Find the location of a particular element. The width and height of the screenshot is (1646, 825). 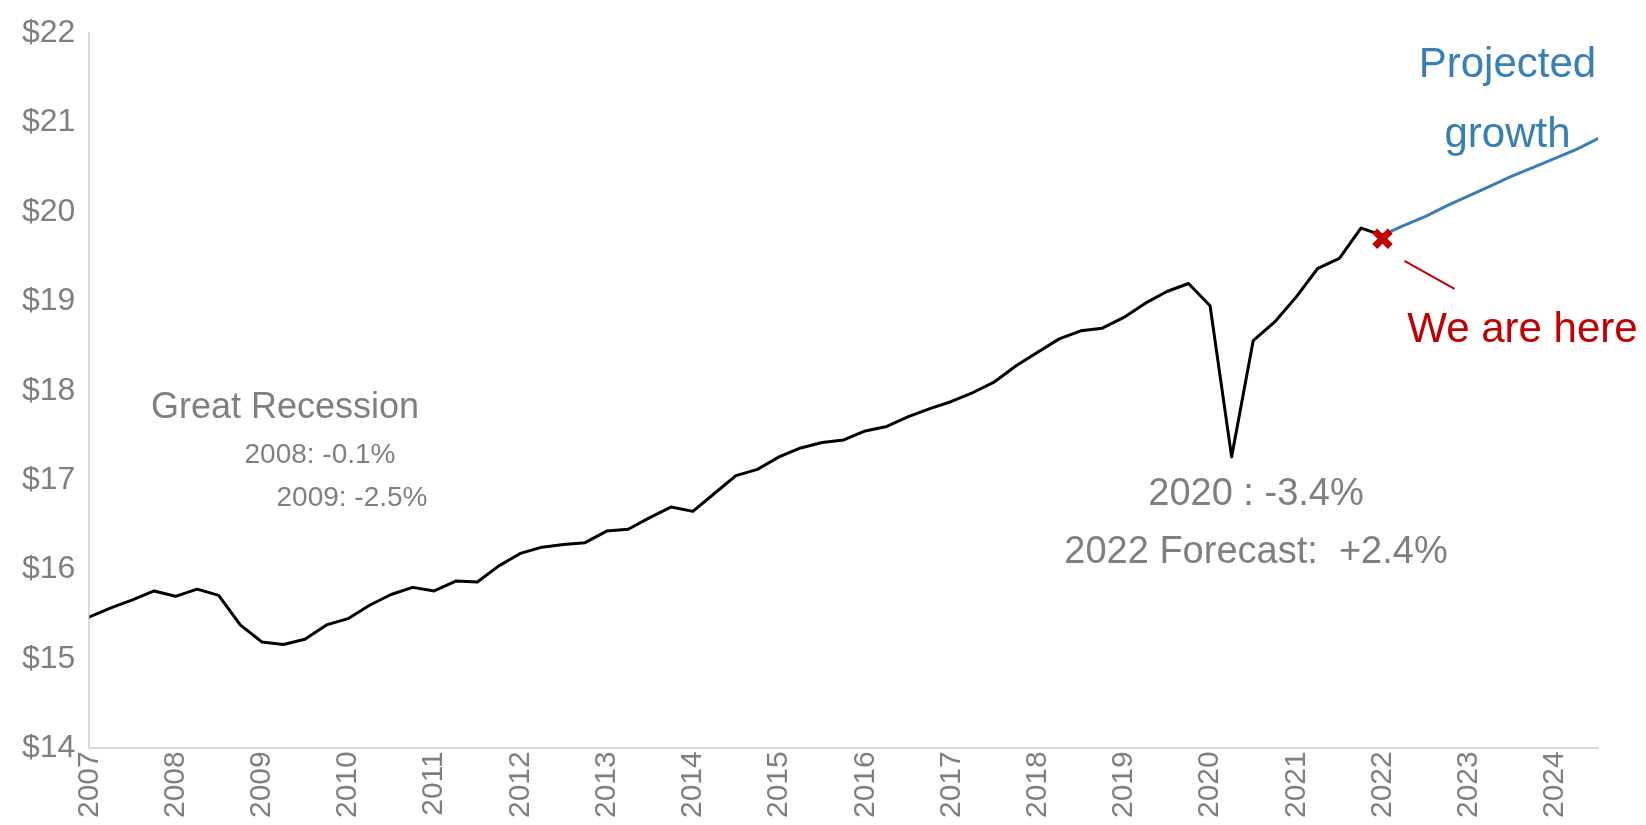

x-tick-label: 2008 is located at coordinates (173, 785).